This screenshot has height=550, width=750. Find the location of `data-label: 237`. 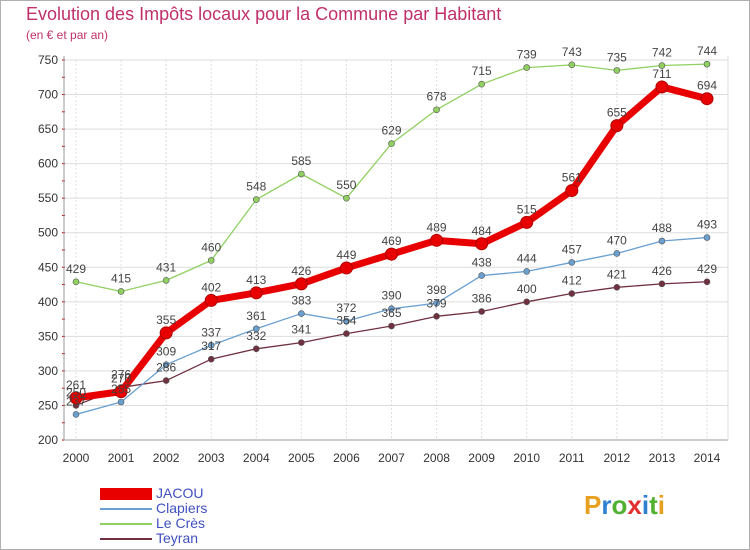

data-label: 237 is located at coordinates (76, 401).